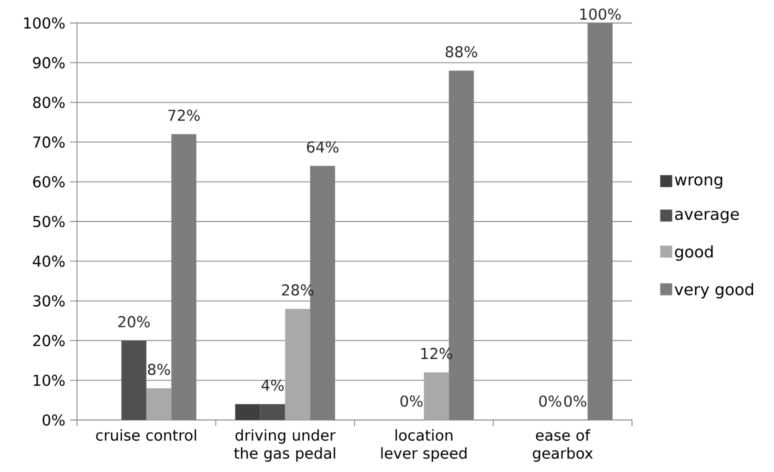  What do you see at coordinates (53, 420) in the screenshot?
I see `y-tick-label: 0%` at bounding box center [53, 420].